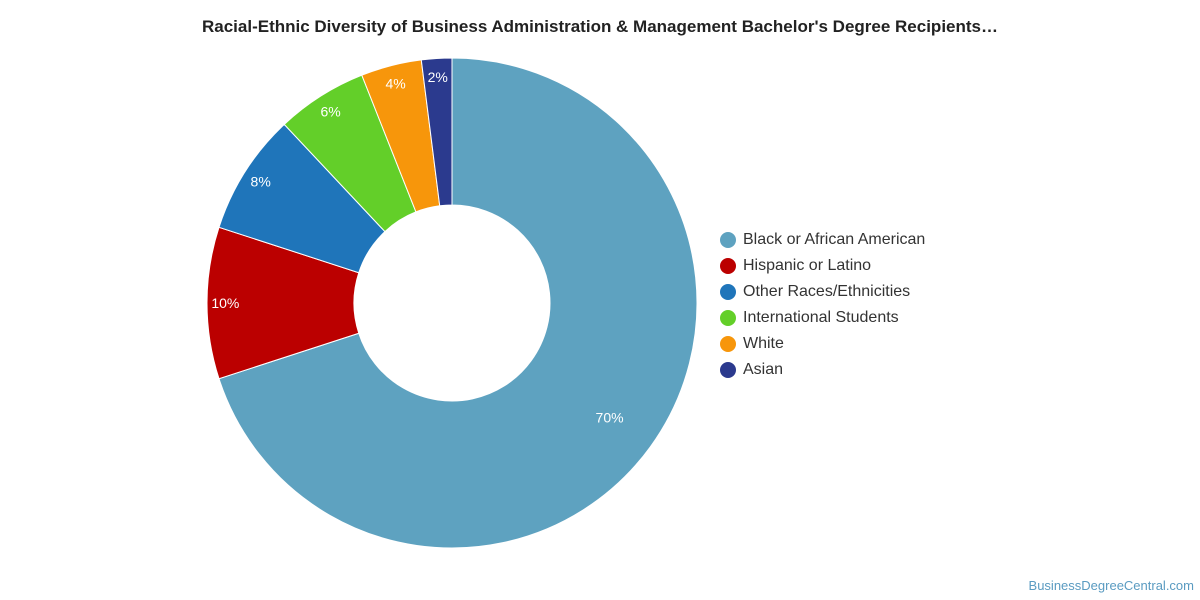 This screenshot has height=600, width=1200. I want to click on legend-label: Black or African American, so click(834, 239).